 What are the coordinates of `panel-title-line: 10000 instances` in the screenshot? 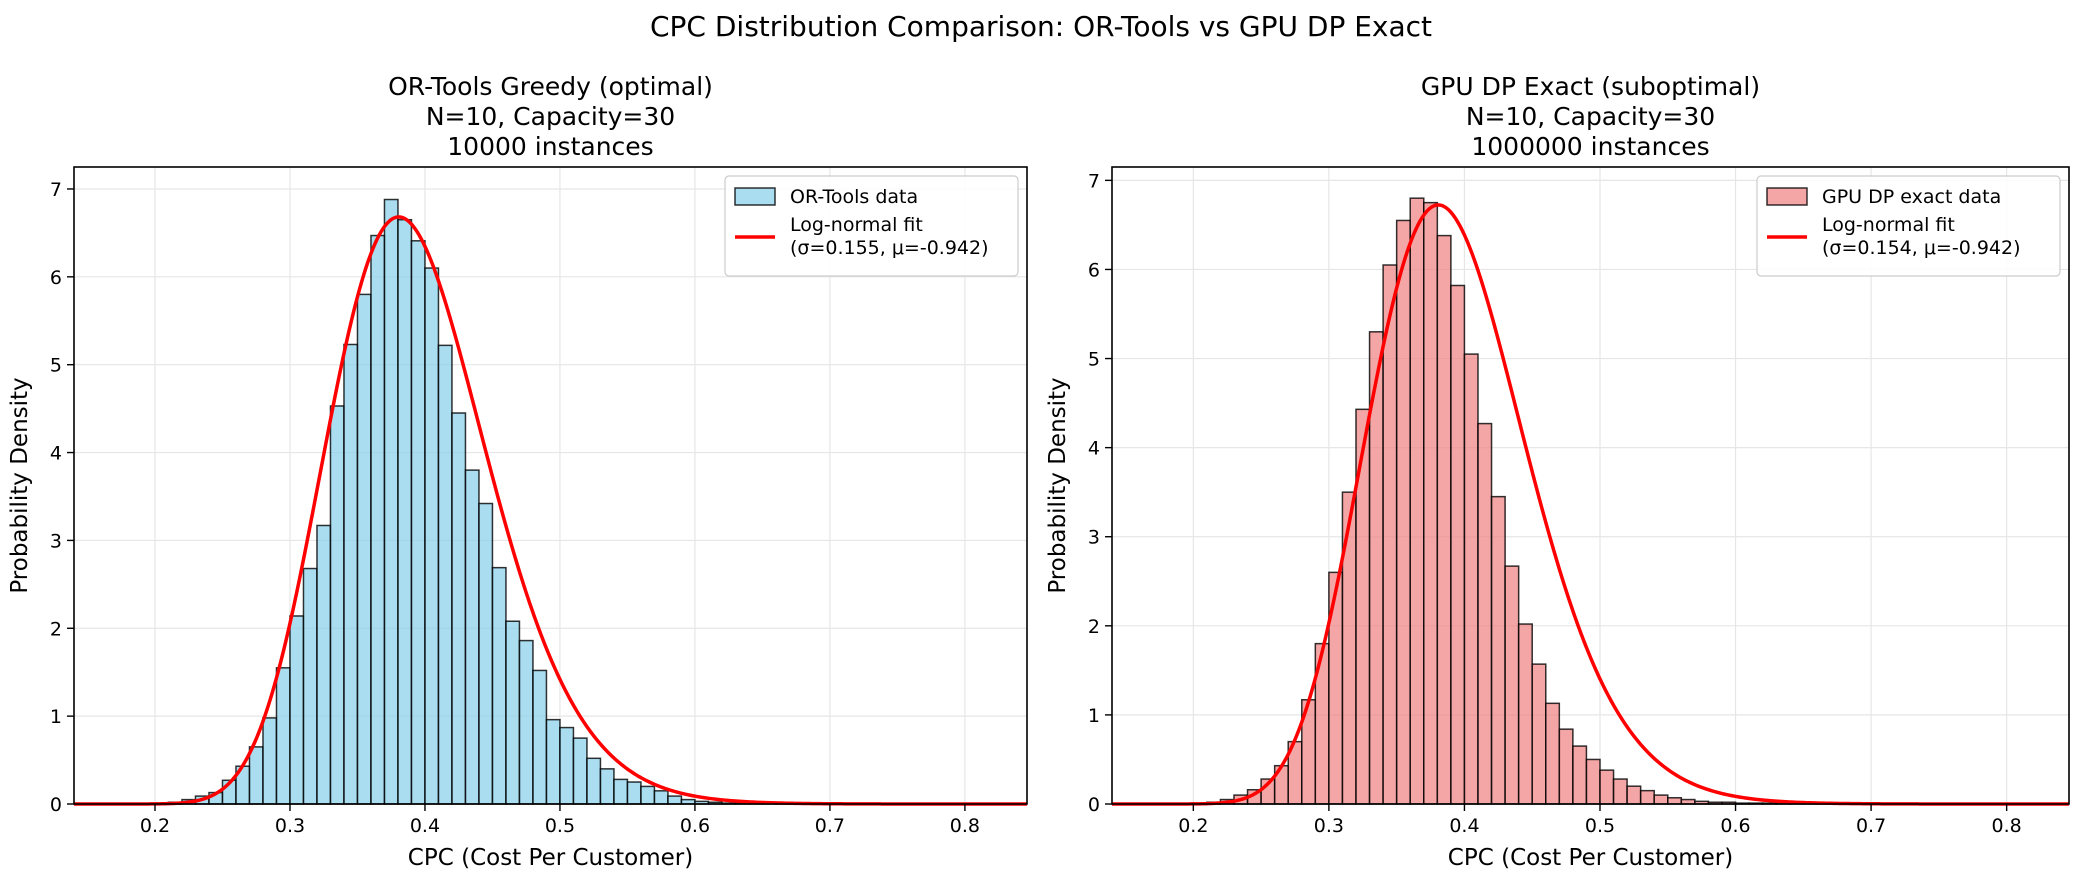 It's located at (550, 146).